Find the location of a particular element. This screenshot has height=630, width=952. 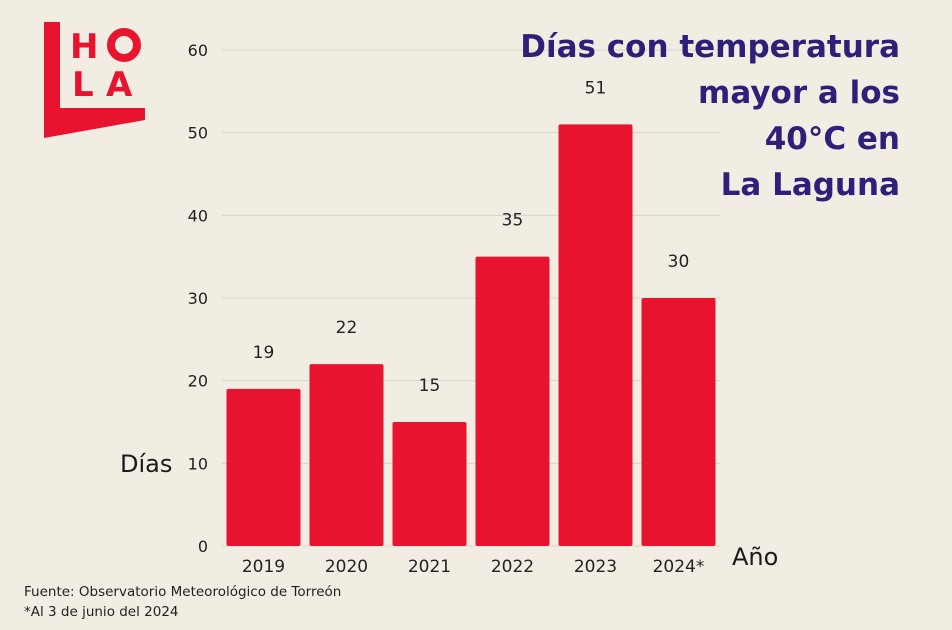

bar-2019 is located at coordinates (263, 467).